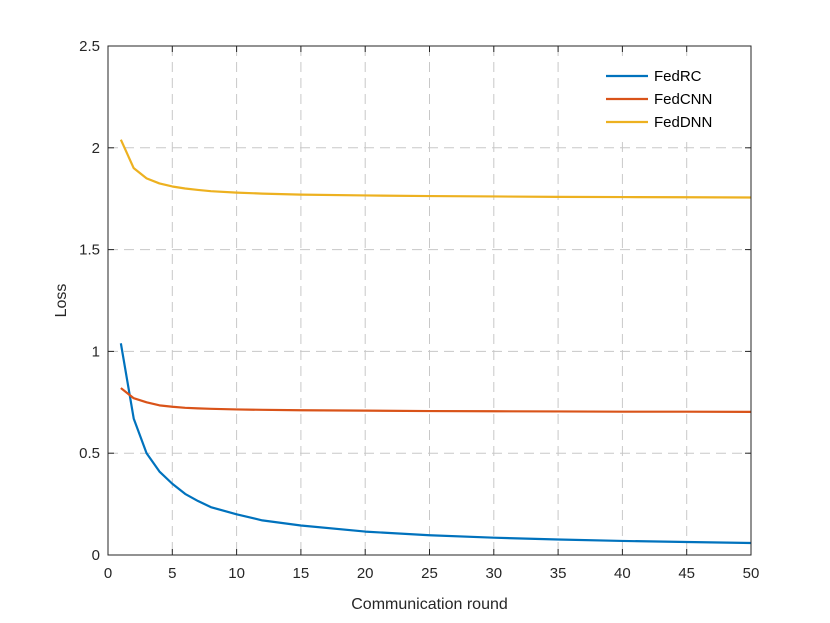 Image resolution: width=830 pixels, height=623 pixels. I want to click on y-tick-label: 1.5, so click(89, 250).